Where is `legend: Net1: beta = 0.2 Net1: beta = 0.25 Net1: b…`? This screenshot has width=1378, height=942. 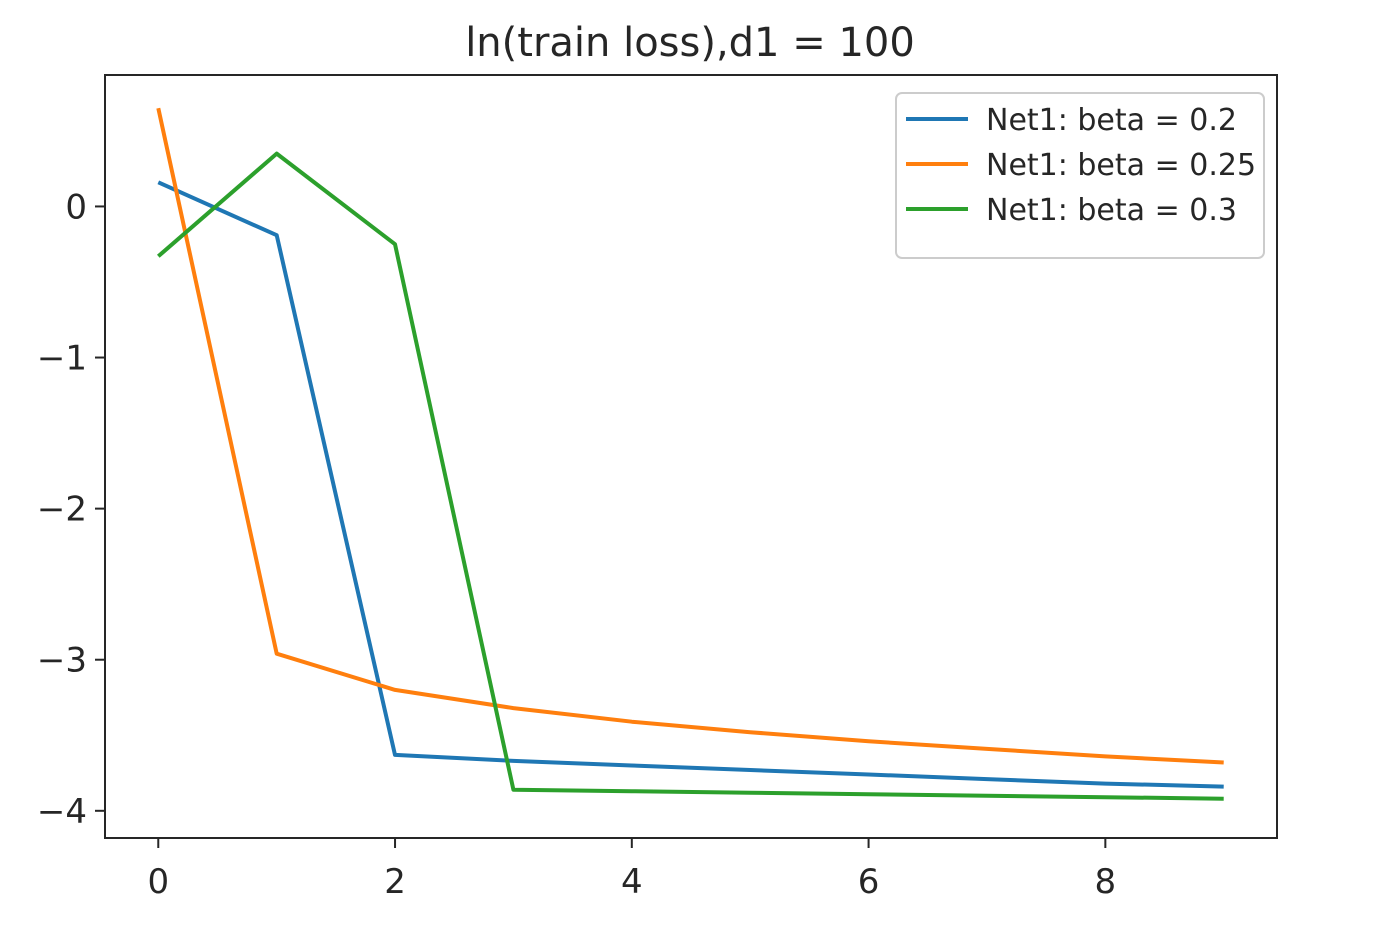
legend: Net1: beta = 0.2 Net1: beta = 0.25 Net1: b… is located at coordinates (1080, 175).